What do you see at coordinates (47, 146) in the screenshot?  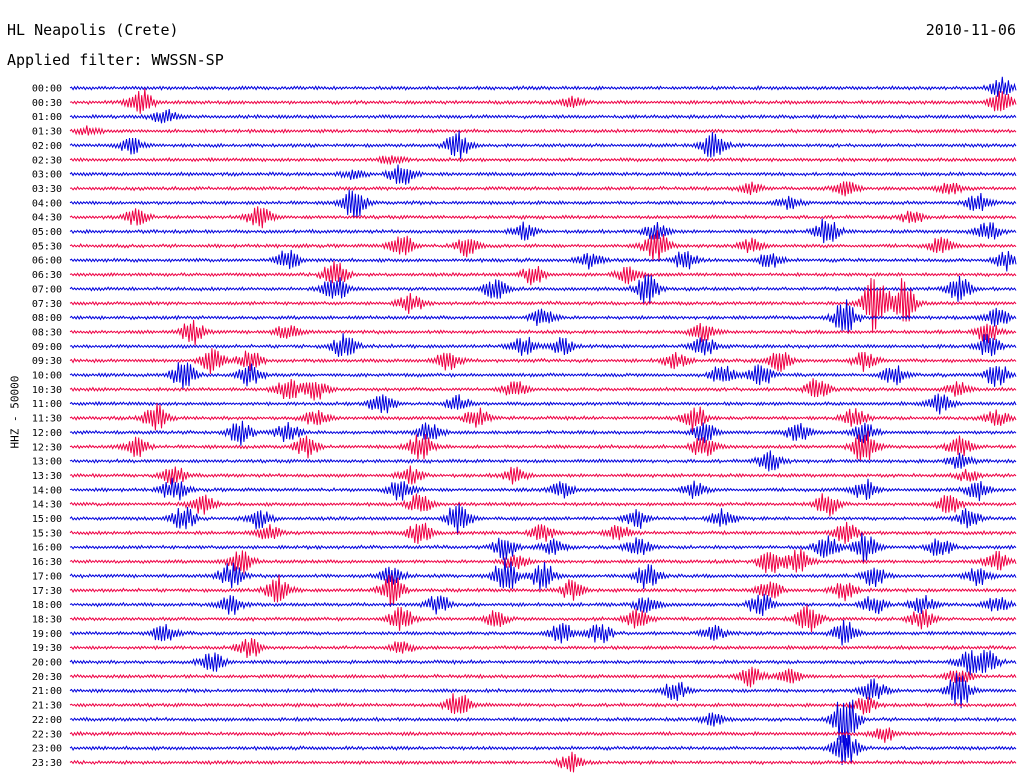 I see `trace-time-label: 02:00` at bounding box center [47, 146].